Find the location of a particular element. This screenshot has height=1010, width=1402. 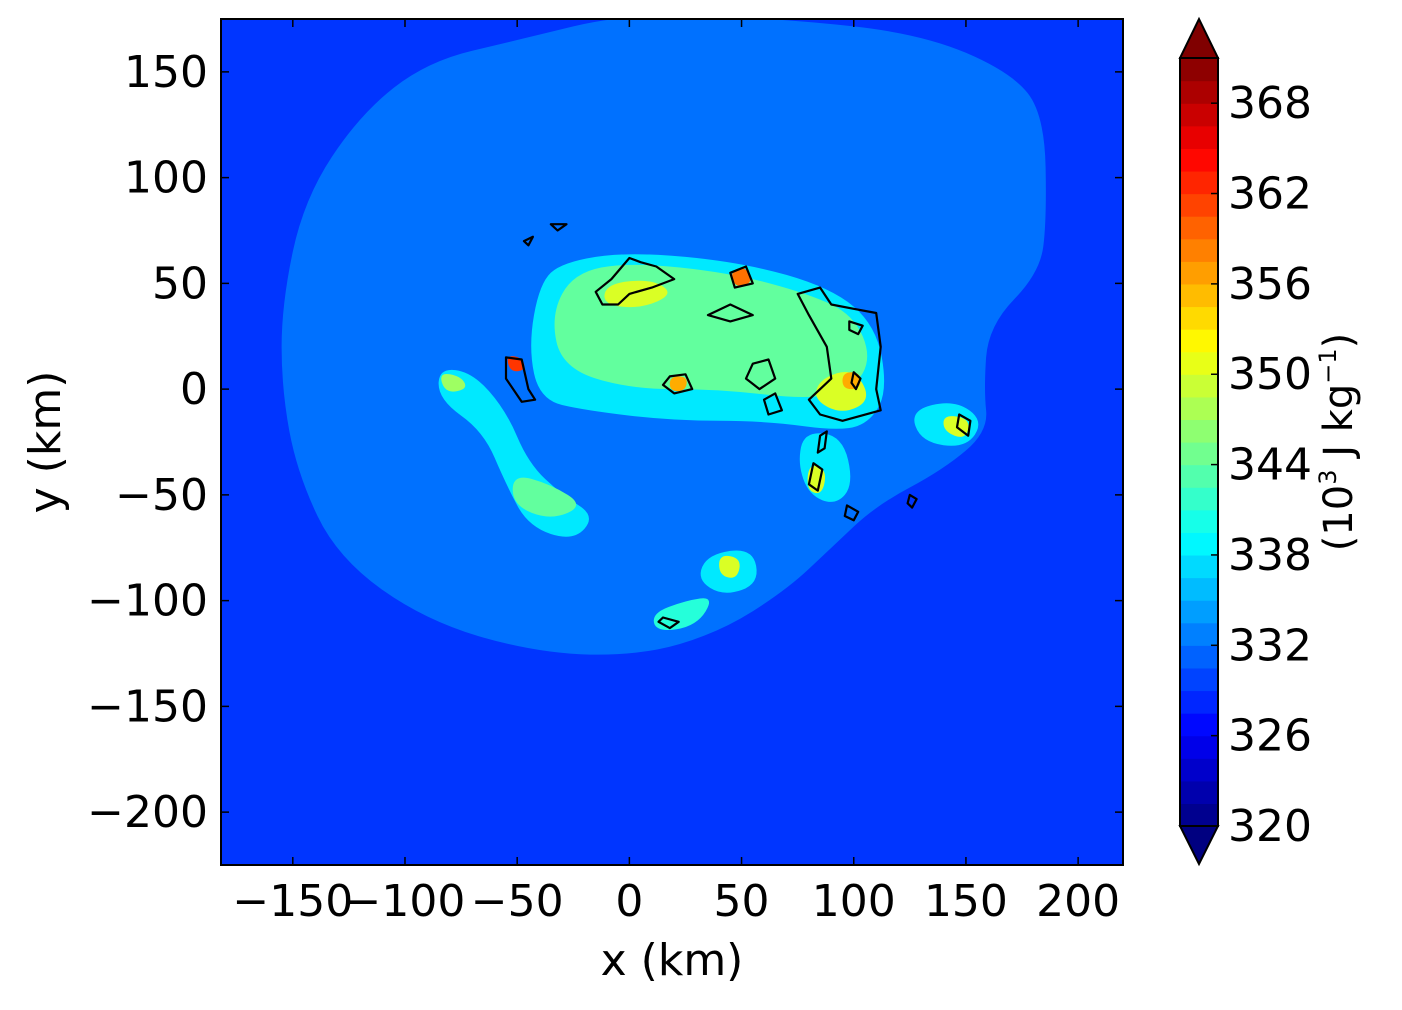

colorbar-label-unit: J kg is located at coordinates (1339, 427).